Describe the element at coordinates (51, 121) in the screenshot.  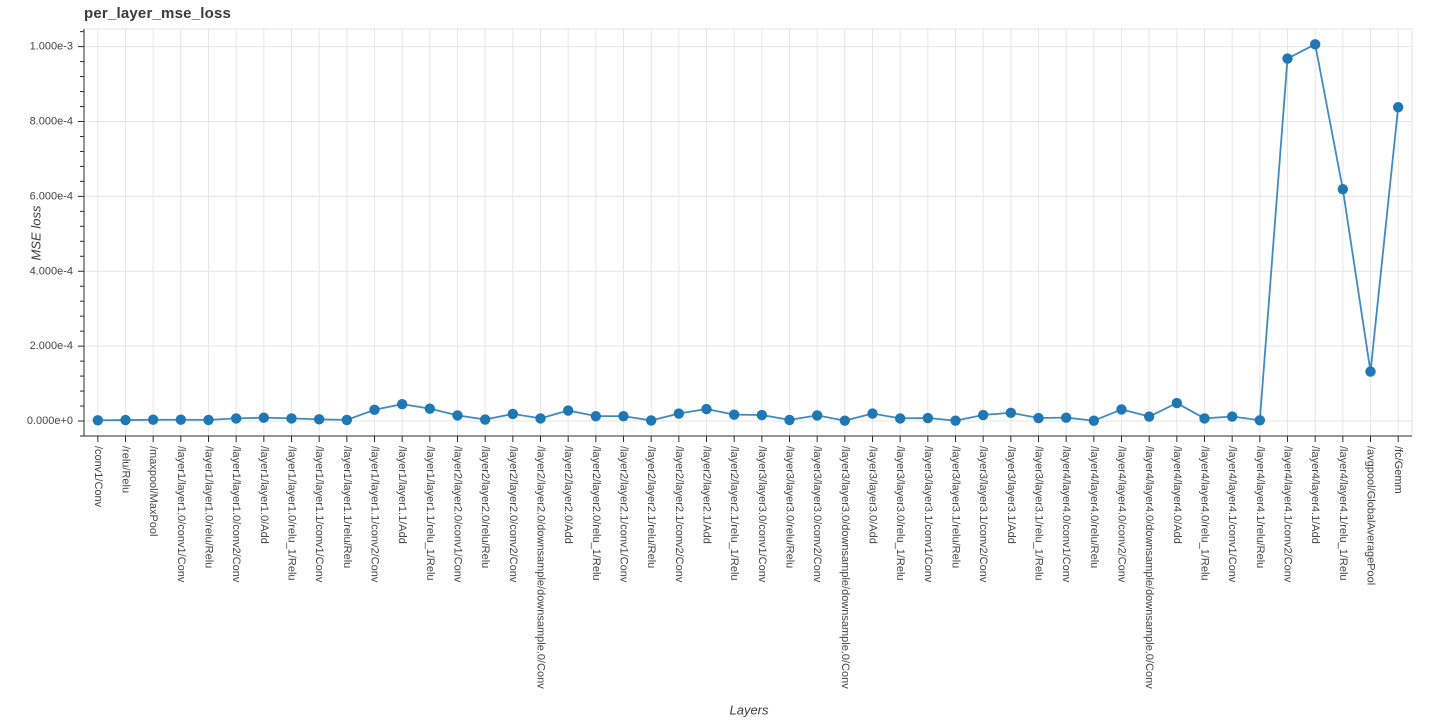
I see `y-tick-label: 8.000e-4` at that location.